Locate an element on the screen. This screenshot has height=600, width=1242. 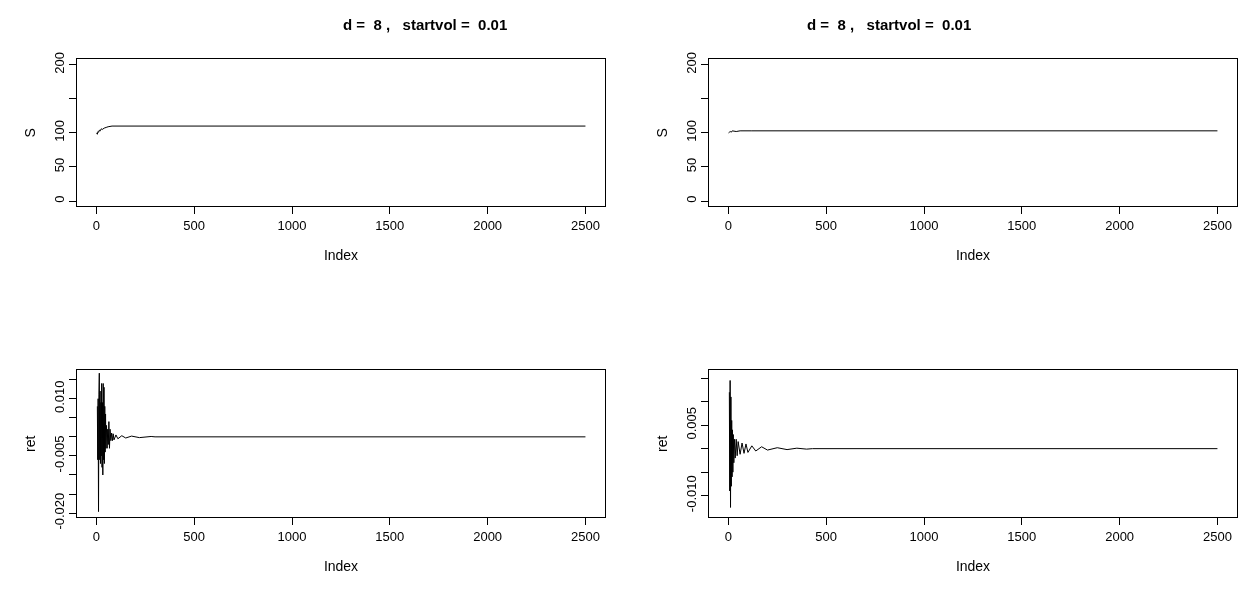
y-tick-label: 0.010 is located at coordinates (59, 397).